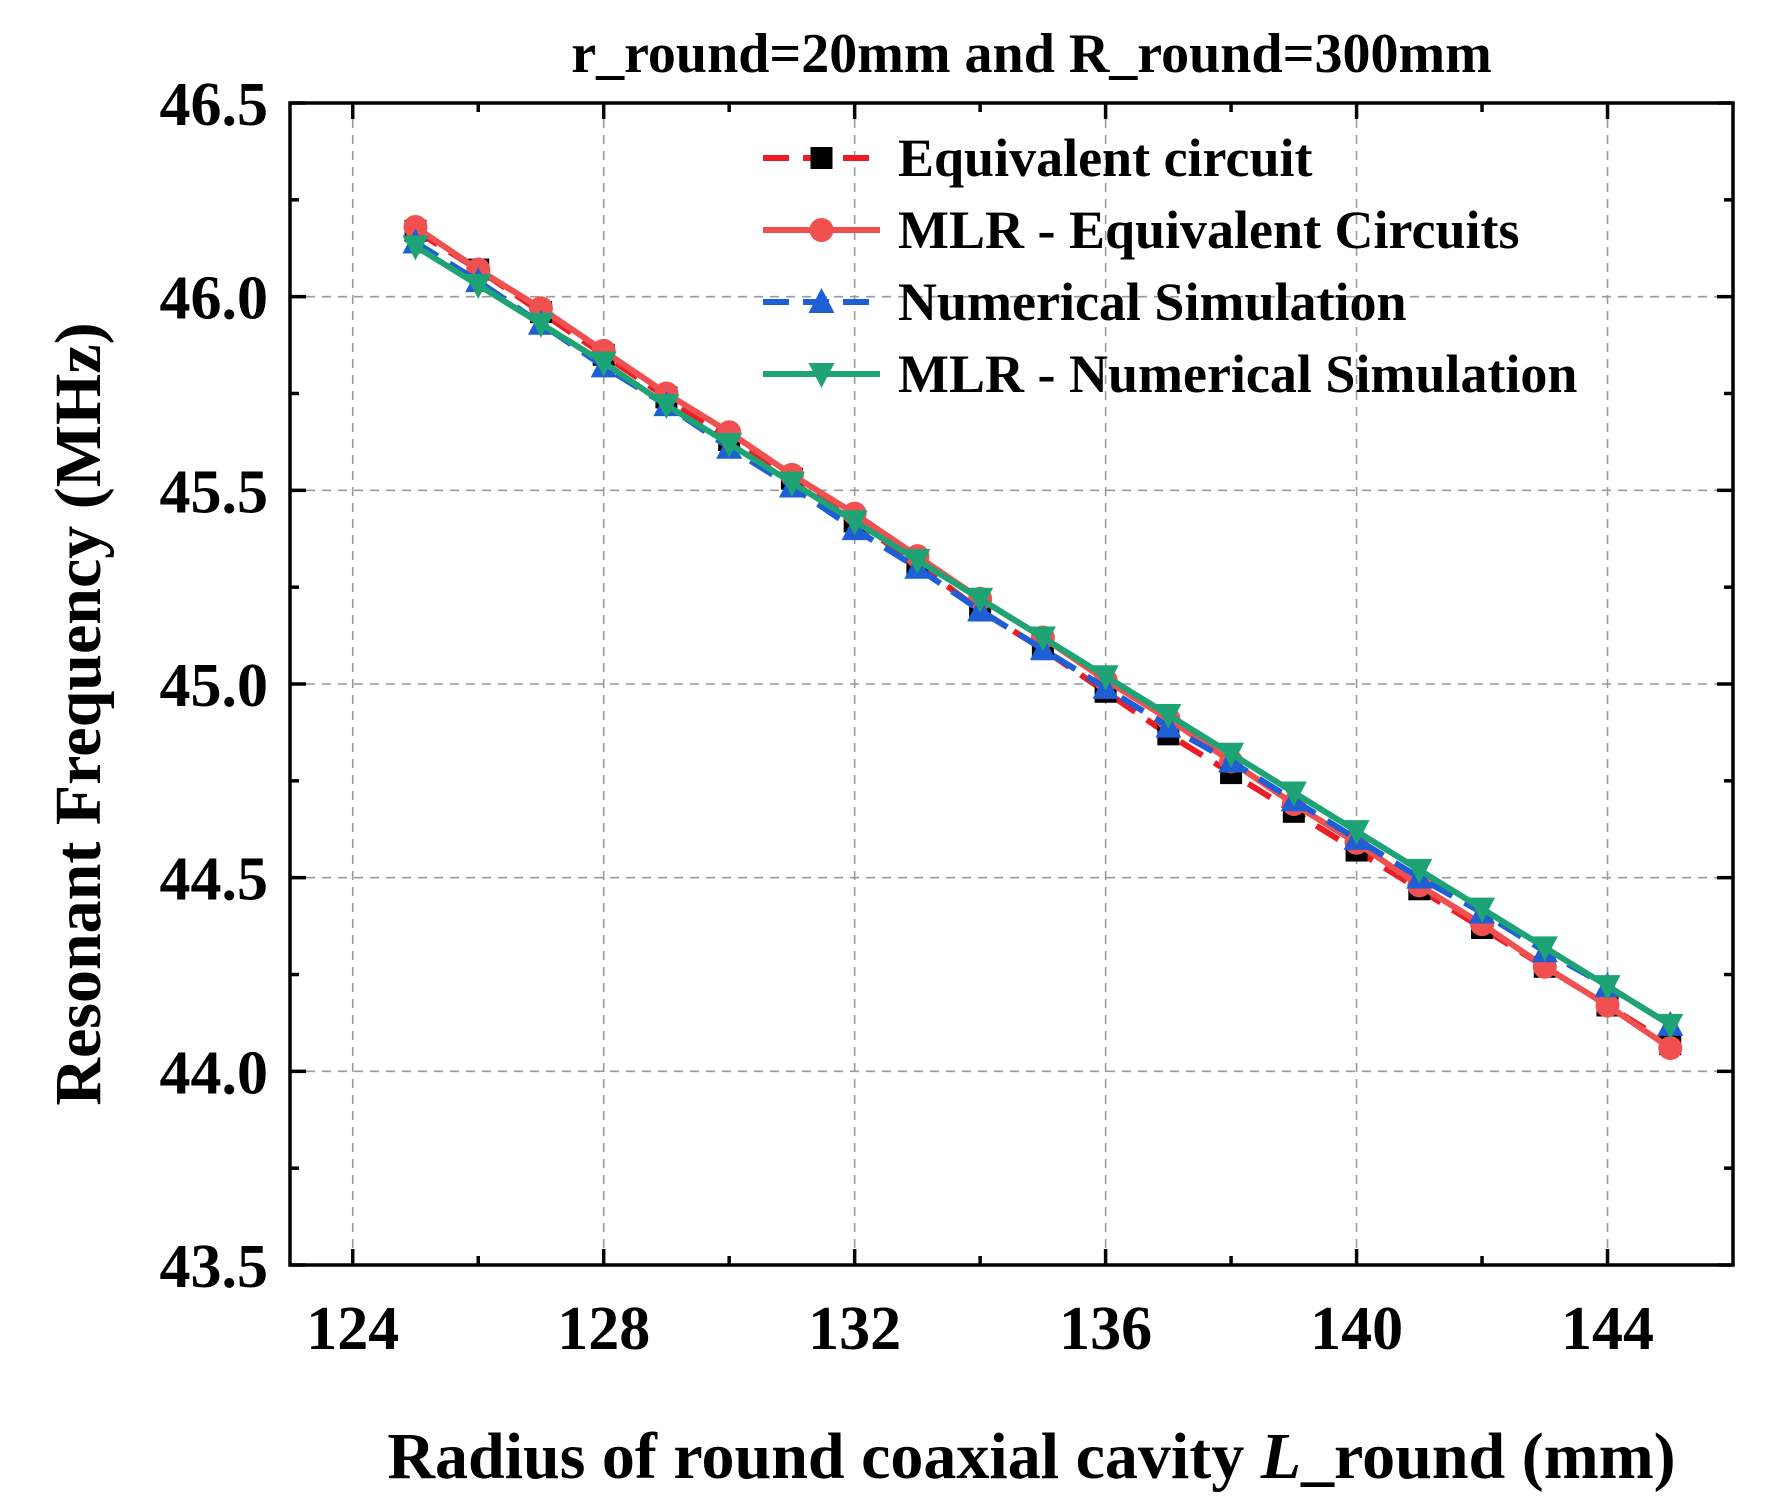 The image size is (1780, 1511). Describe the element at coordinates (214, 1073) in the screenshot. I see `y-tick-label: 44.0` at that location.